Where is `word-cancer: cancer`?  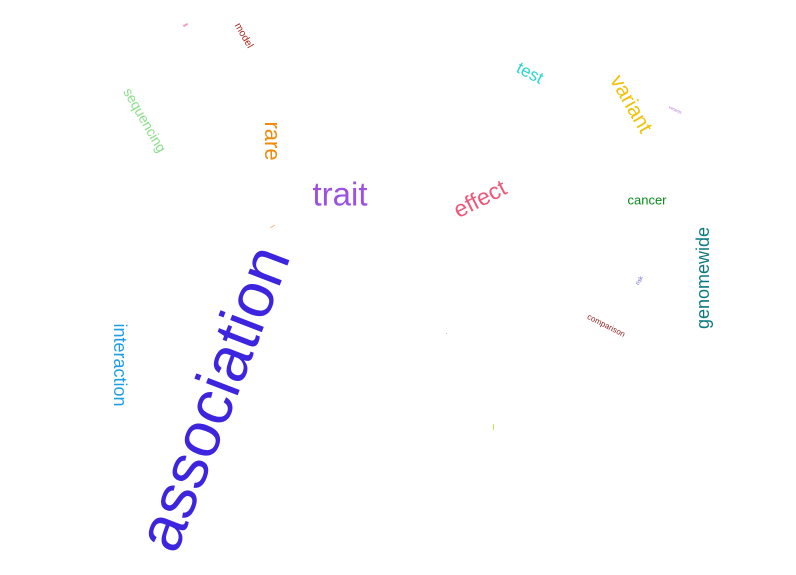
word-cancer: cancer is located at coordinates (647, 200).